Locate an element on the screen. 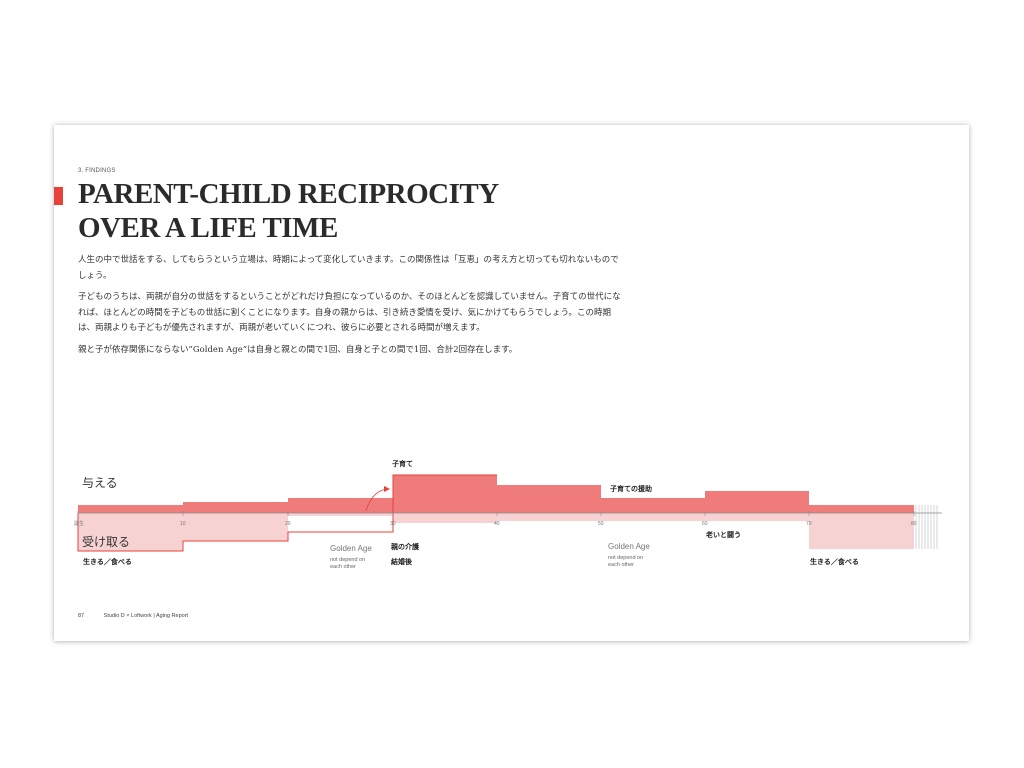 This screenshot has height=768, width=1024. tick-50: 50 is located at coordinates (601, 524).